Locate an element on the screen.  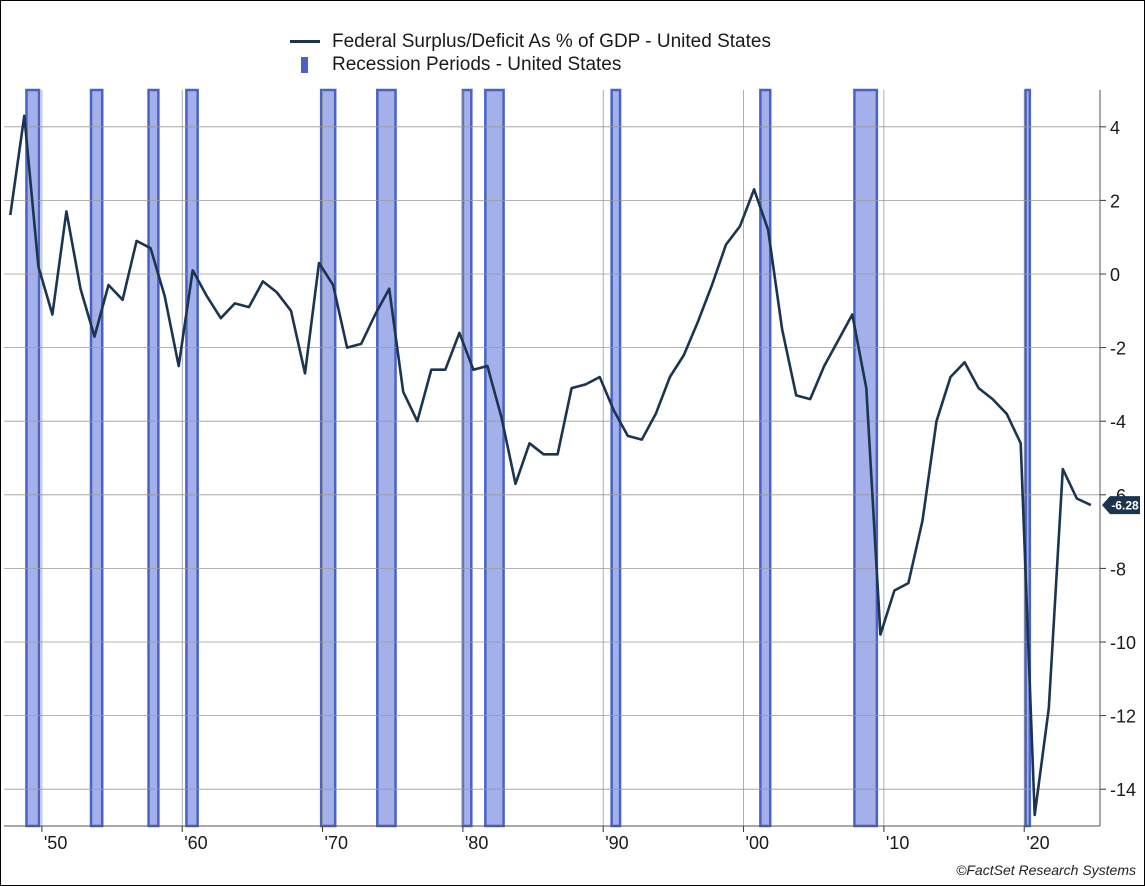
x-tick-label: '80 is located at coordinates (476, 843).